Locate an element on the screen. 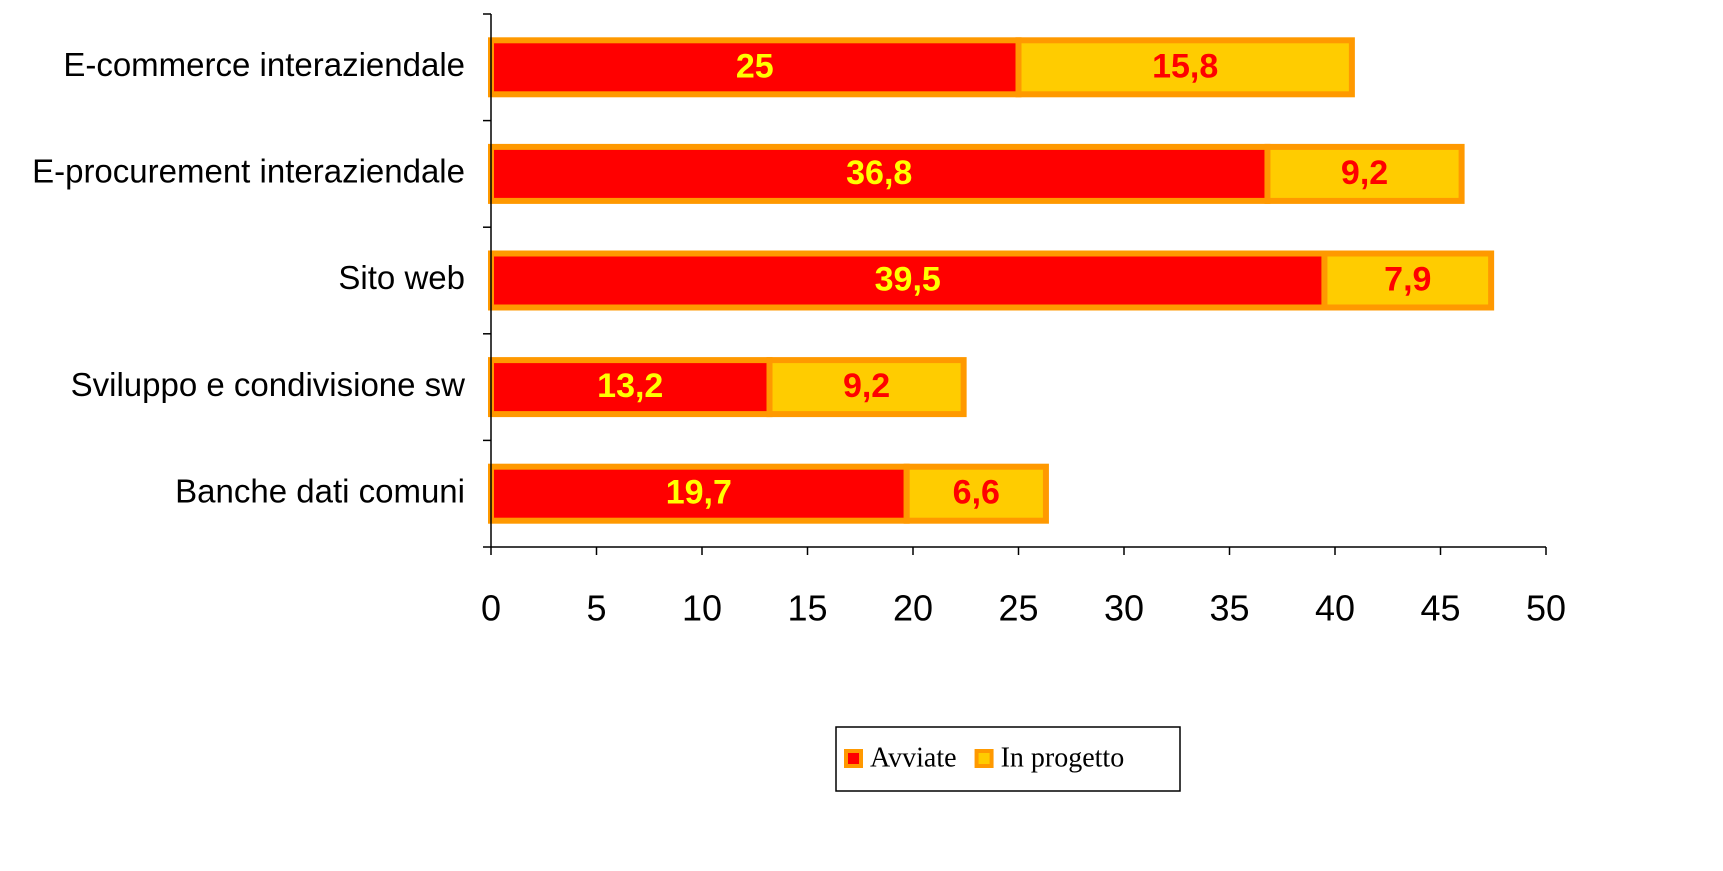 This screenshot has width=1723, height=871. x-tick-label: 10 is located at coordinates (702, 608).